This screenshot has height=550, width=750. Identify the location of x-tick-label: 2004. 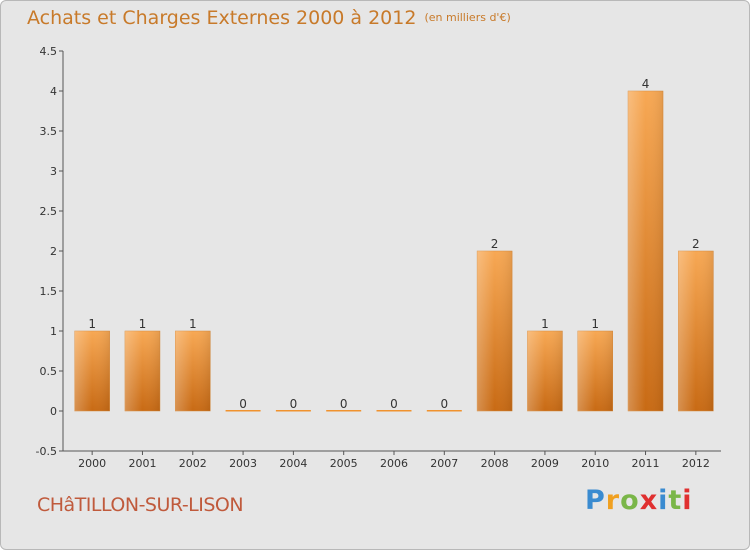
(293, 463).